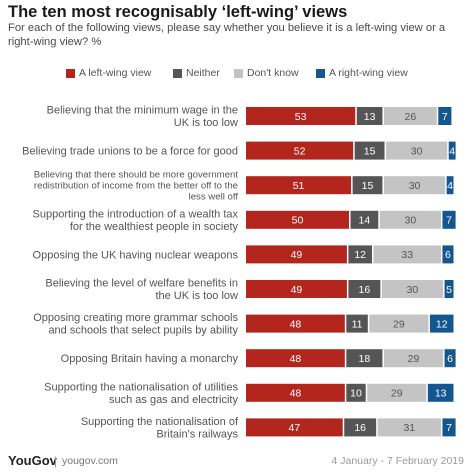 Image resolution: width=474 pixels, height=474 pixels. I want to click on data-label-a-left-wing-view-5: 49, so click(297, 255).